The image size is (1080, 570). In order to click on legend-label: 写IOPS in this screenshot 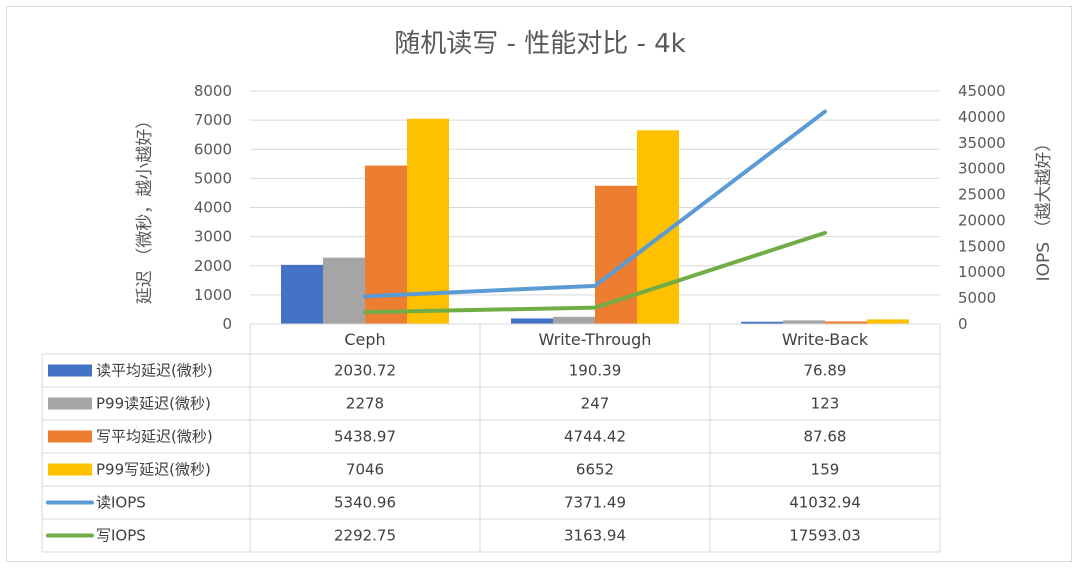, I will do `click(121, 536)`.